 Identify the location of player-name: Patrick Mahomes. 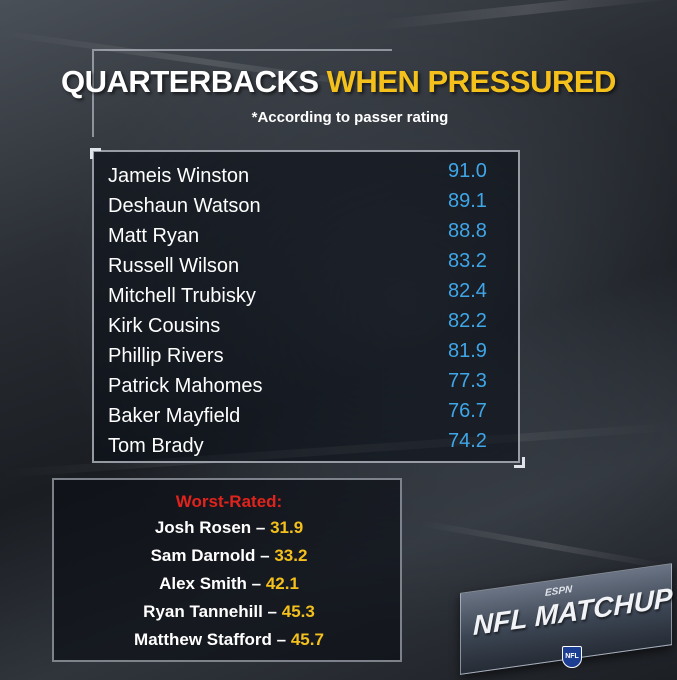
(185, 386).